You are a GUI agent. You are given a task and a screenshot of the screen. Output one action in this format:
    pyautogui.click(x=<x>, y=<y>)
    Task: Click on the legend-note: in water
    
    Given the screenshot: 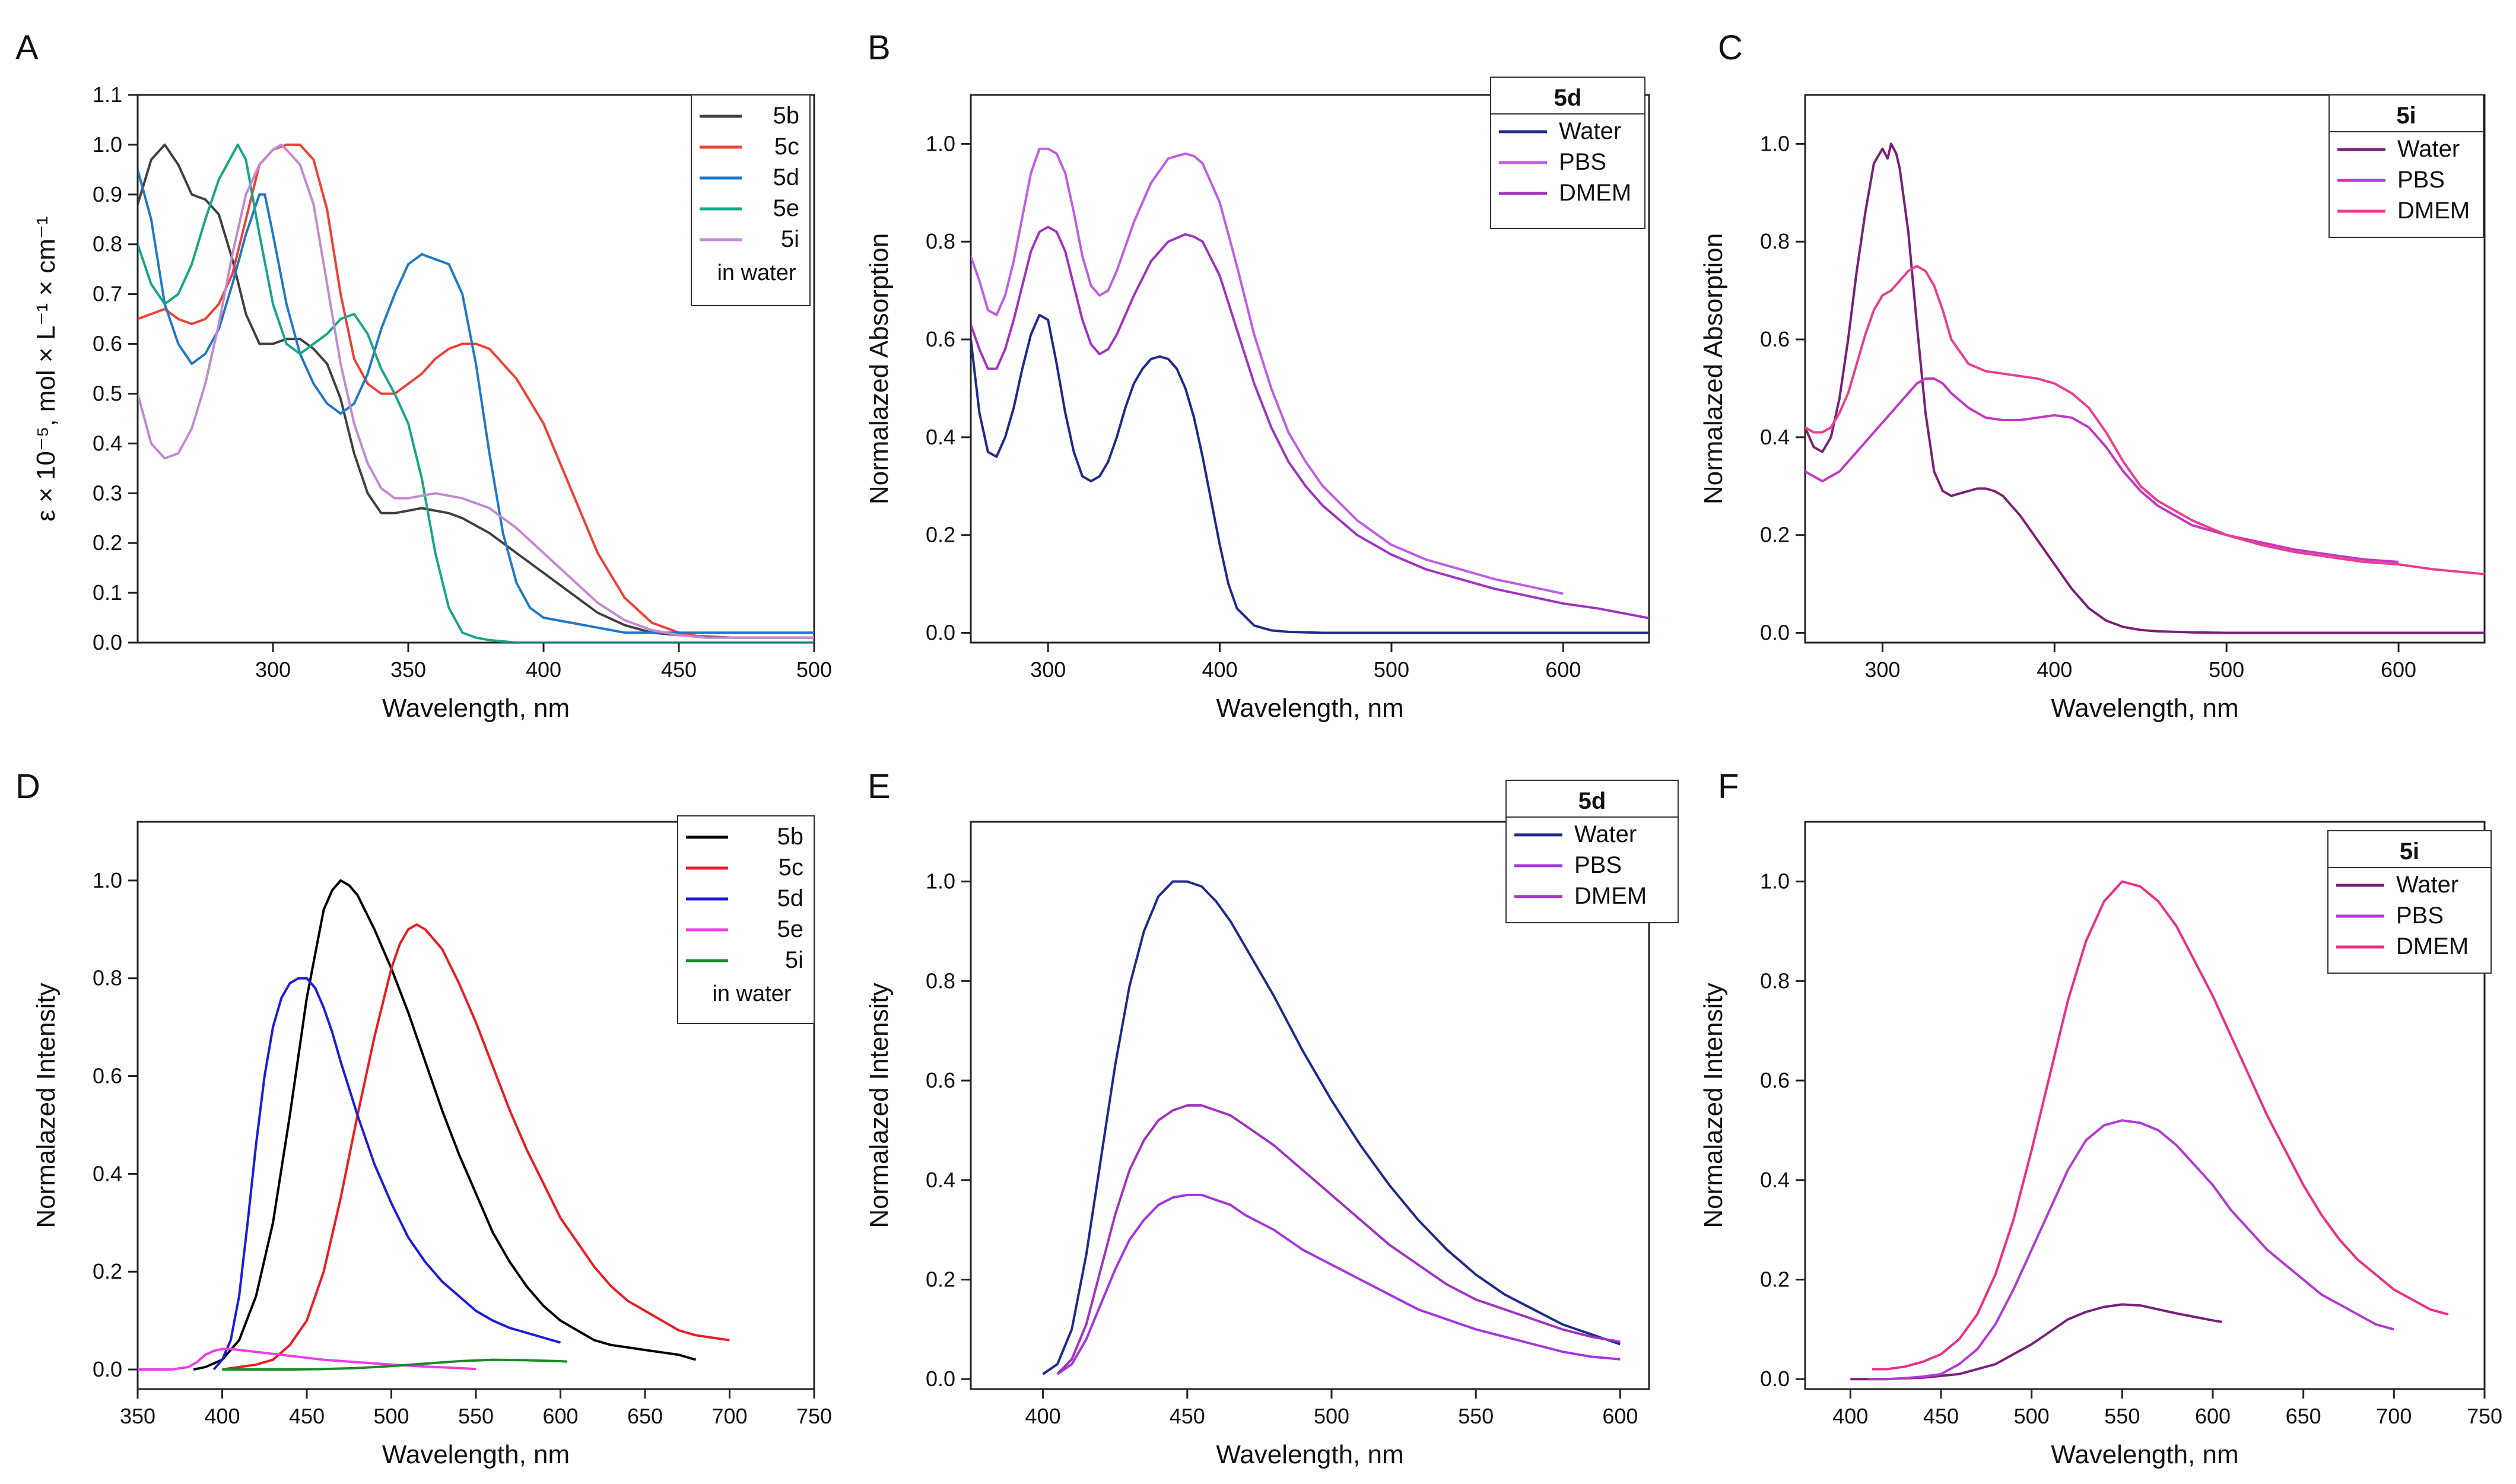 What is the action you would take?
    pyautogui.click(x=756, y=272)
    